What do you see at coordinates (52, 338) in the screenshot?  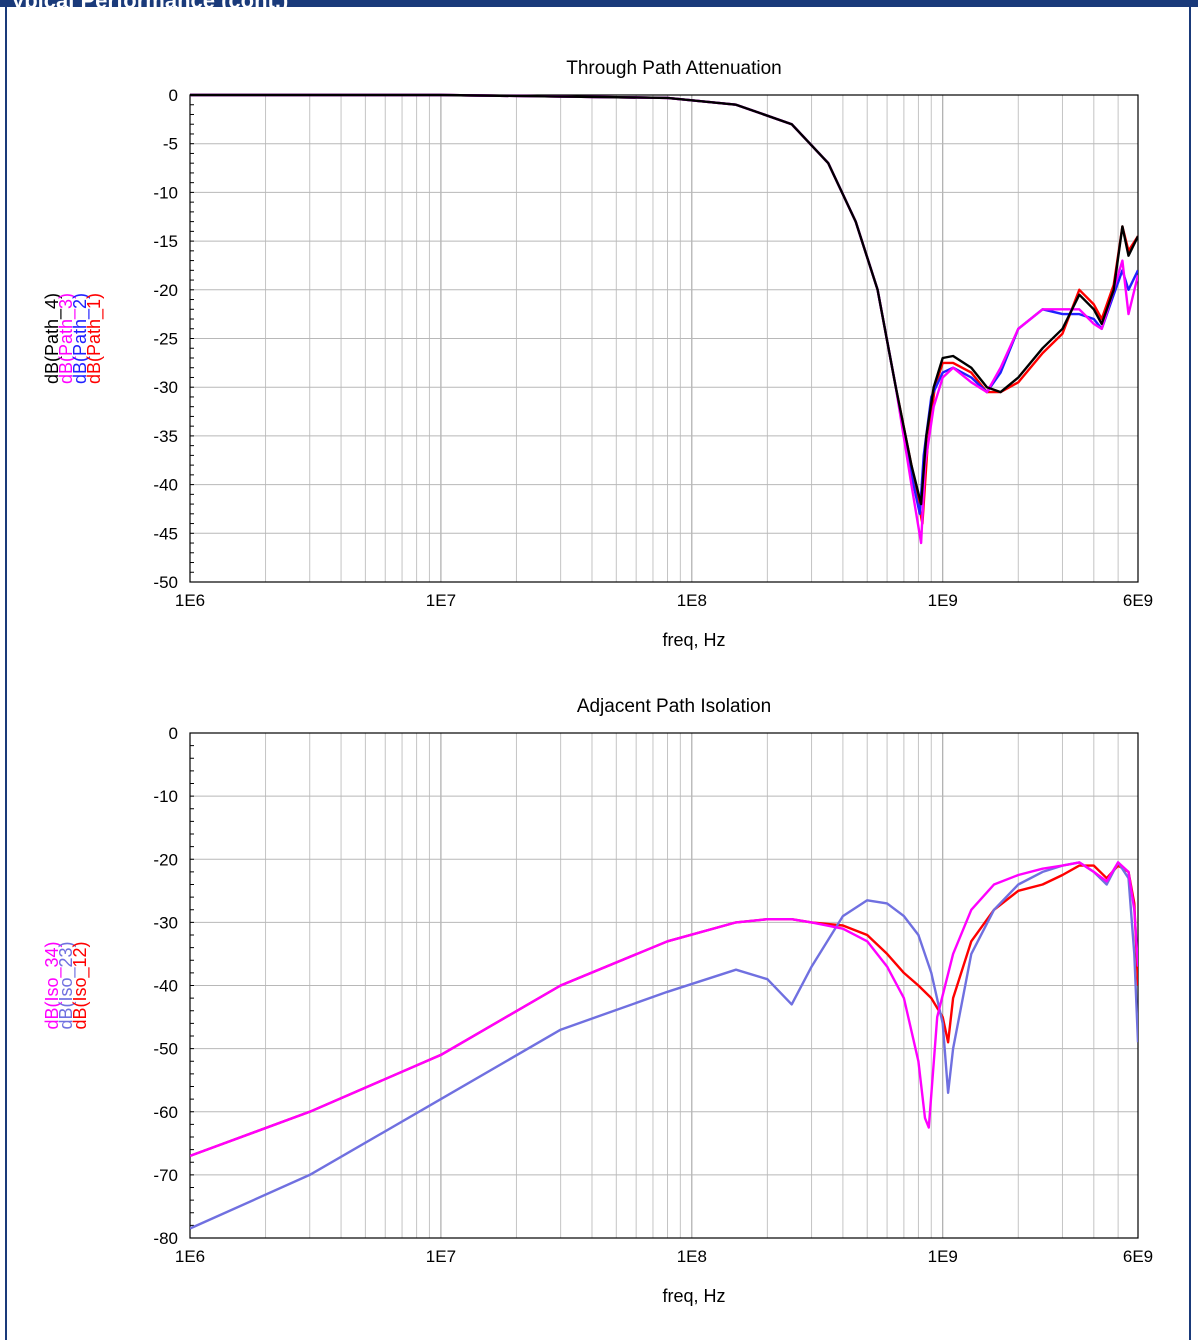 I see `legend-label: dB(Path_4)` at bounding box center [52, 338].